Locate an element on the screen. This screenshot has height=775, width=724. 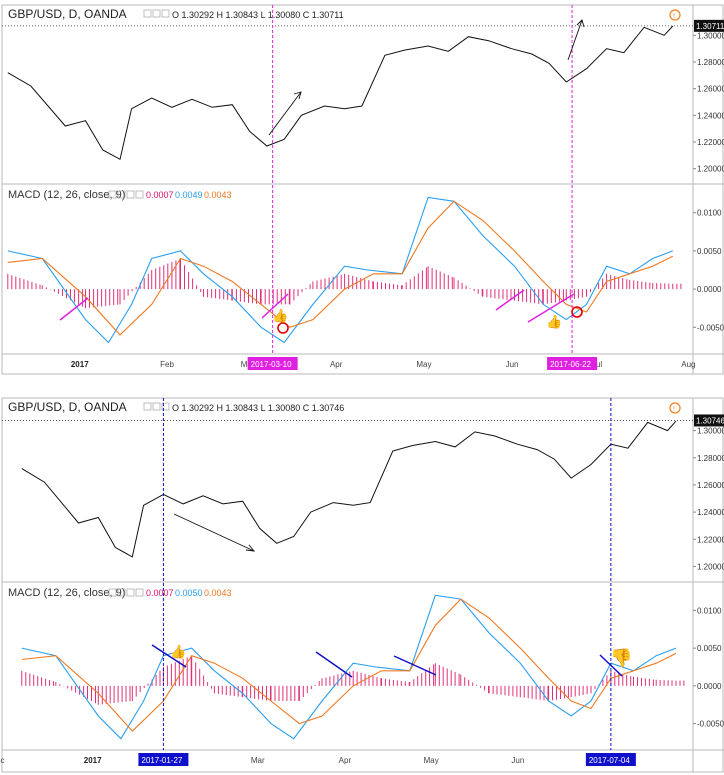
ohlc-readout: O 1.30292 H 1.30843 L 1.30080 C 1.30711 is located at coordinates (258, 15).